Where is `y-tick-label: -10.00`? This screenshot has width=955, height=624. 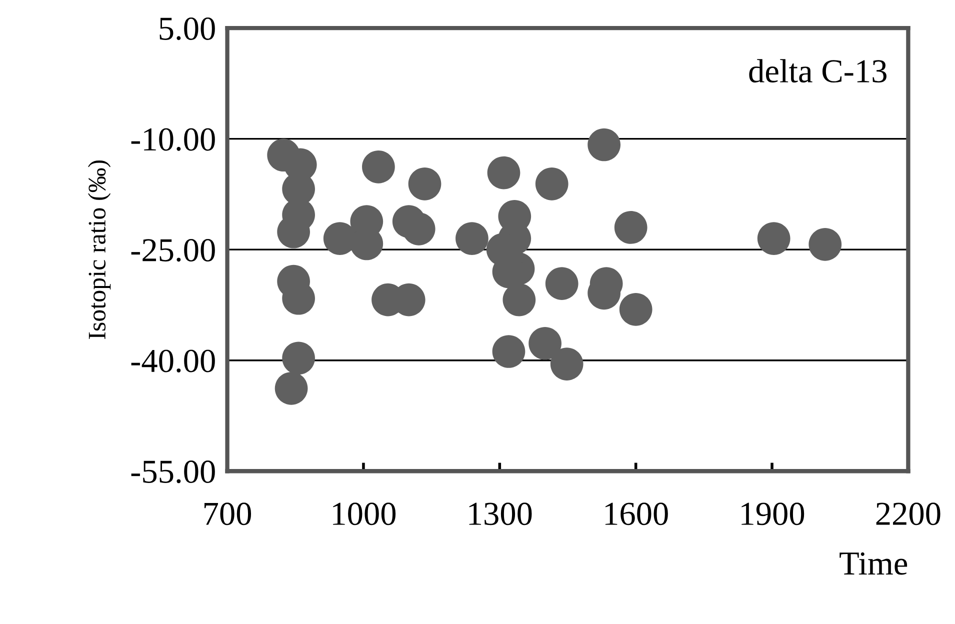
y-tick-label: -10.00 is located at coordinates (173, 139).